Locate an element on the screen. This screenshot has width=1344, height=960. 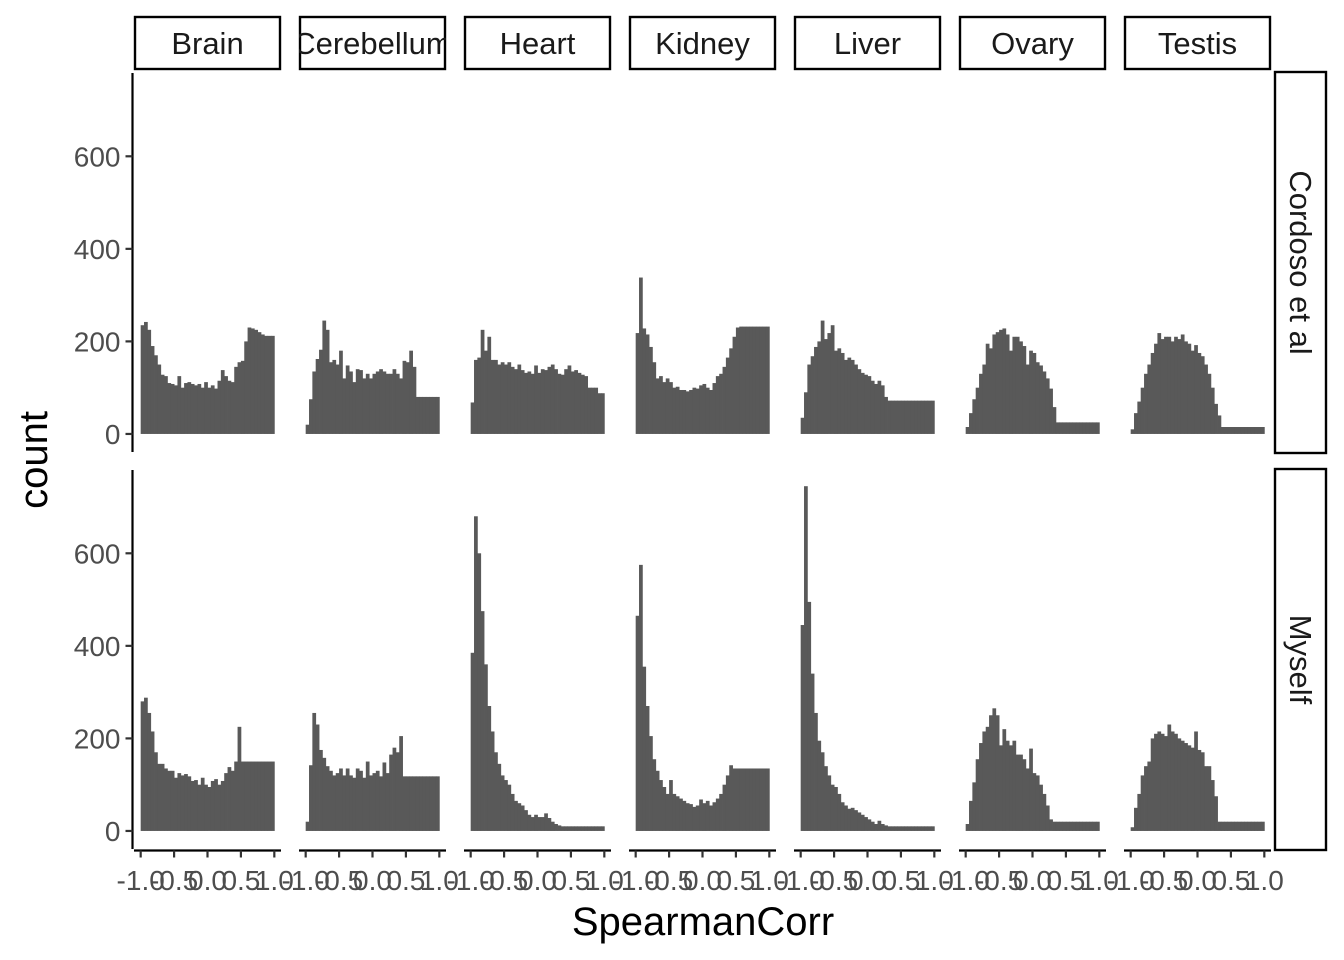
x-tick-label: 1.0 is located at coordinates (274, 880).